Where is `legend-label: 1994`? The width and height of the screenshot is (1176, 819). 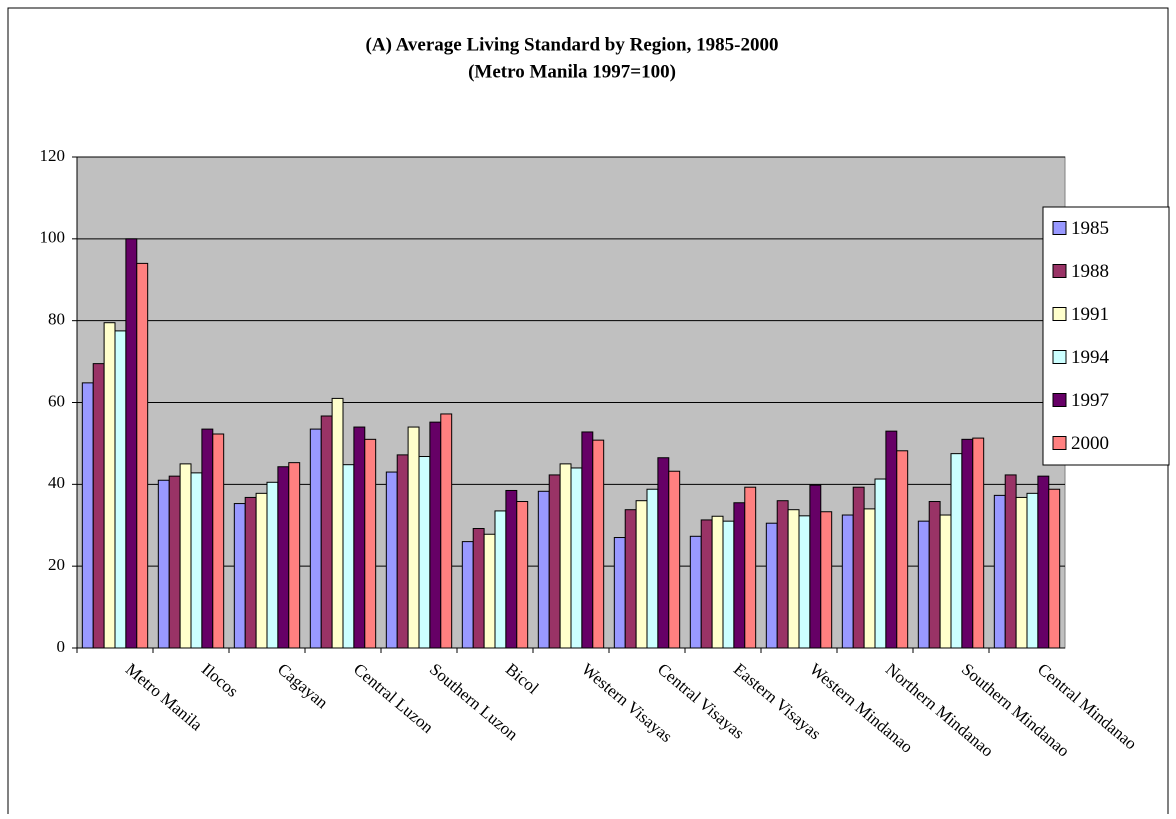 legend-label: 1994 is located at coordinates (1090, 357).